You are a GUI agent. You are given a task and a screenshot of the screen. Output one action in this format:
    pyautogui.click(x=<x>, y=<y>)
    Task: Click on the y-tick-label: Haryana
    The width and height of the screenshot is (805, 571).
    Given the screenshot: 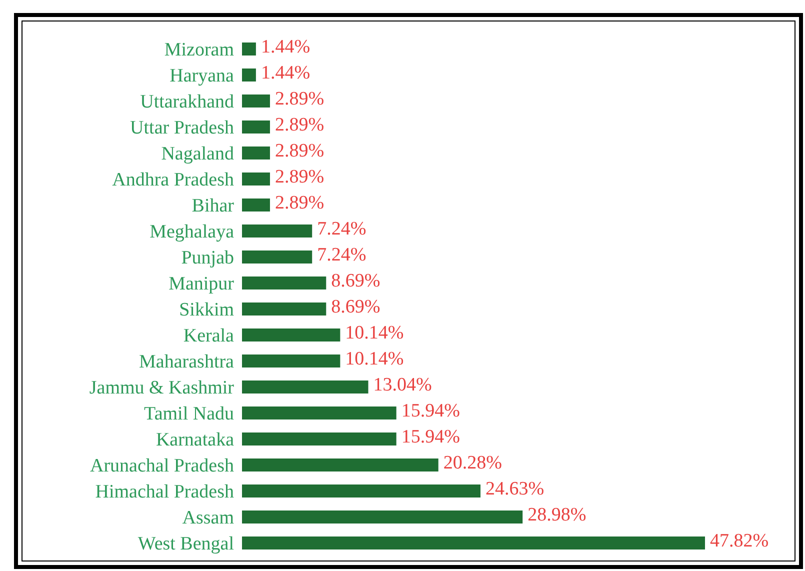 What is the action you would take?
    pyautogui.click(x=202, y=76)
    